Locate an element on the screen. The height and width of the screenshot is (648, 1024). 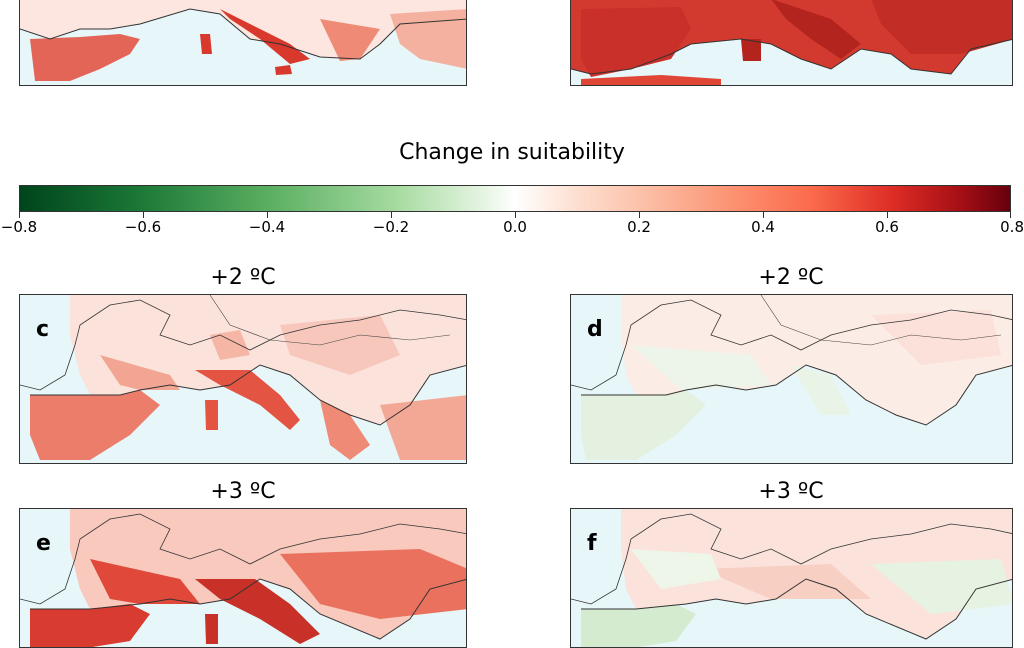
map-f-svg is located at coordinates (791, 578).